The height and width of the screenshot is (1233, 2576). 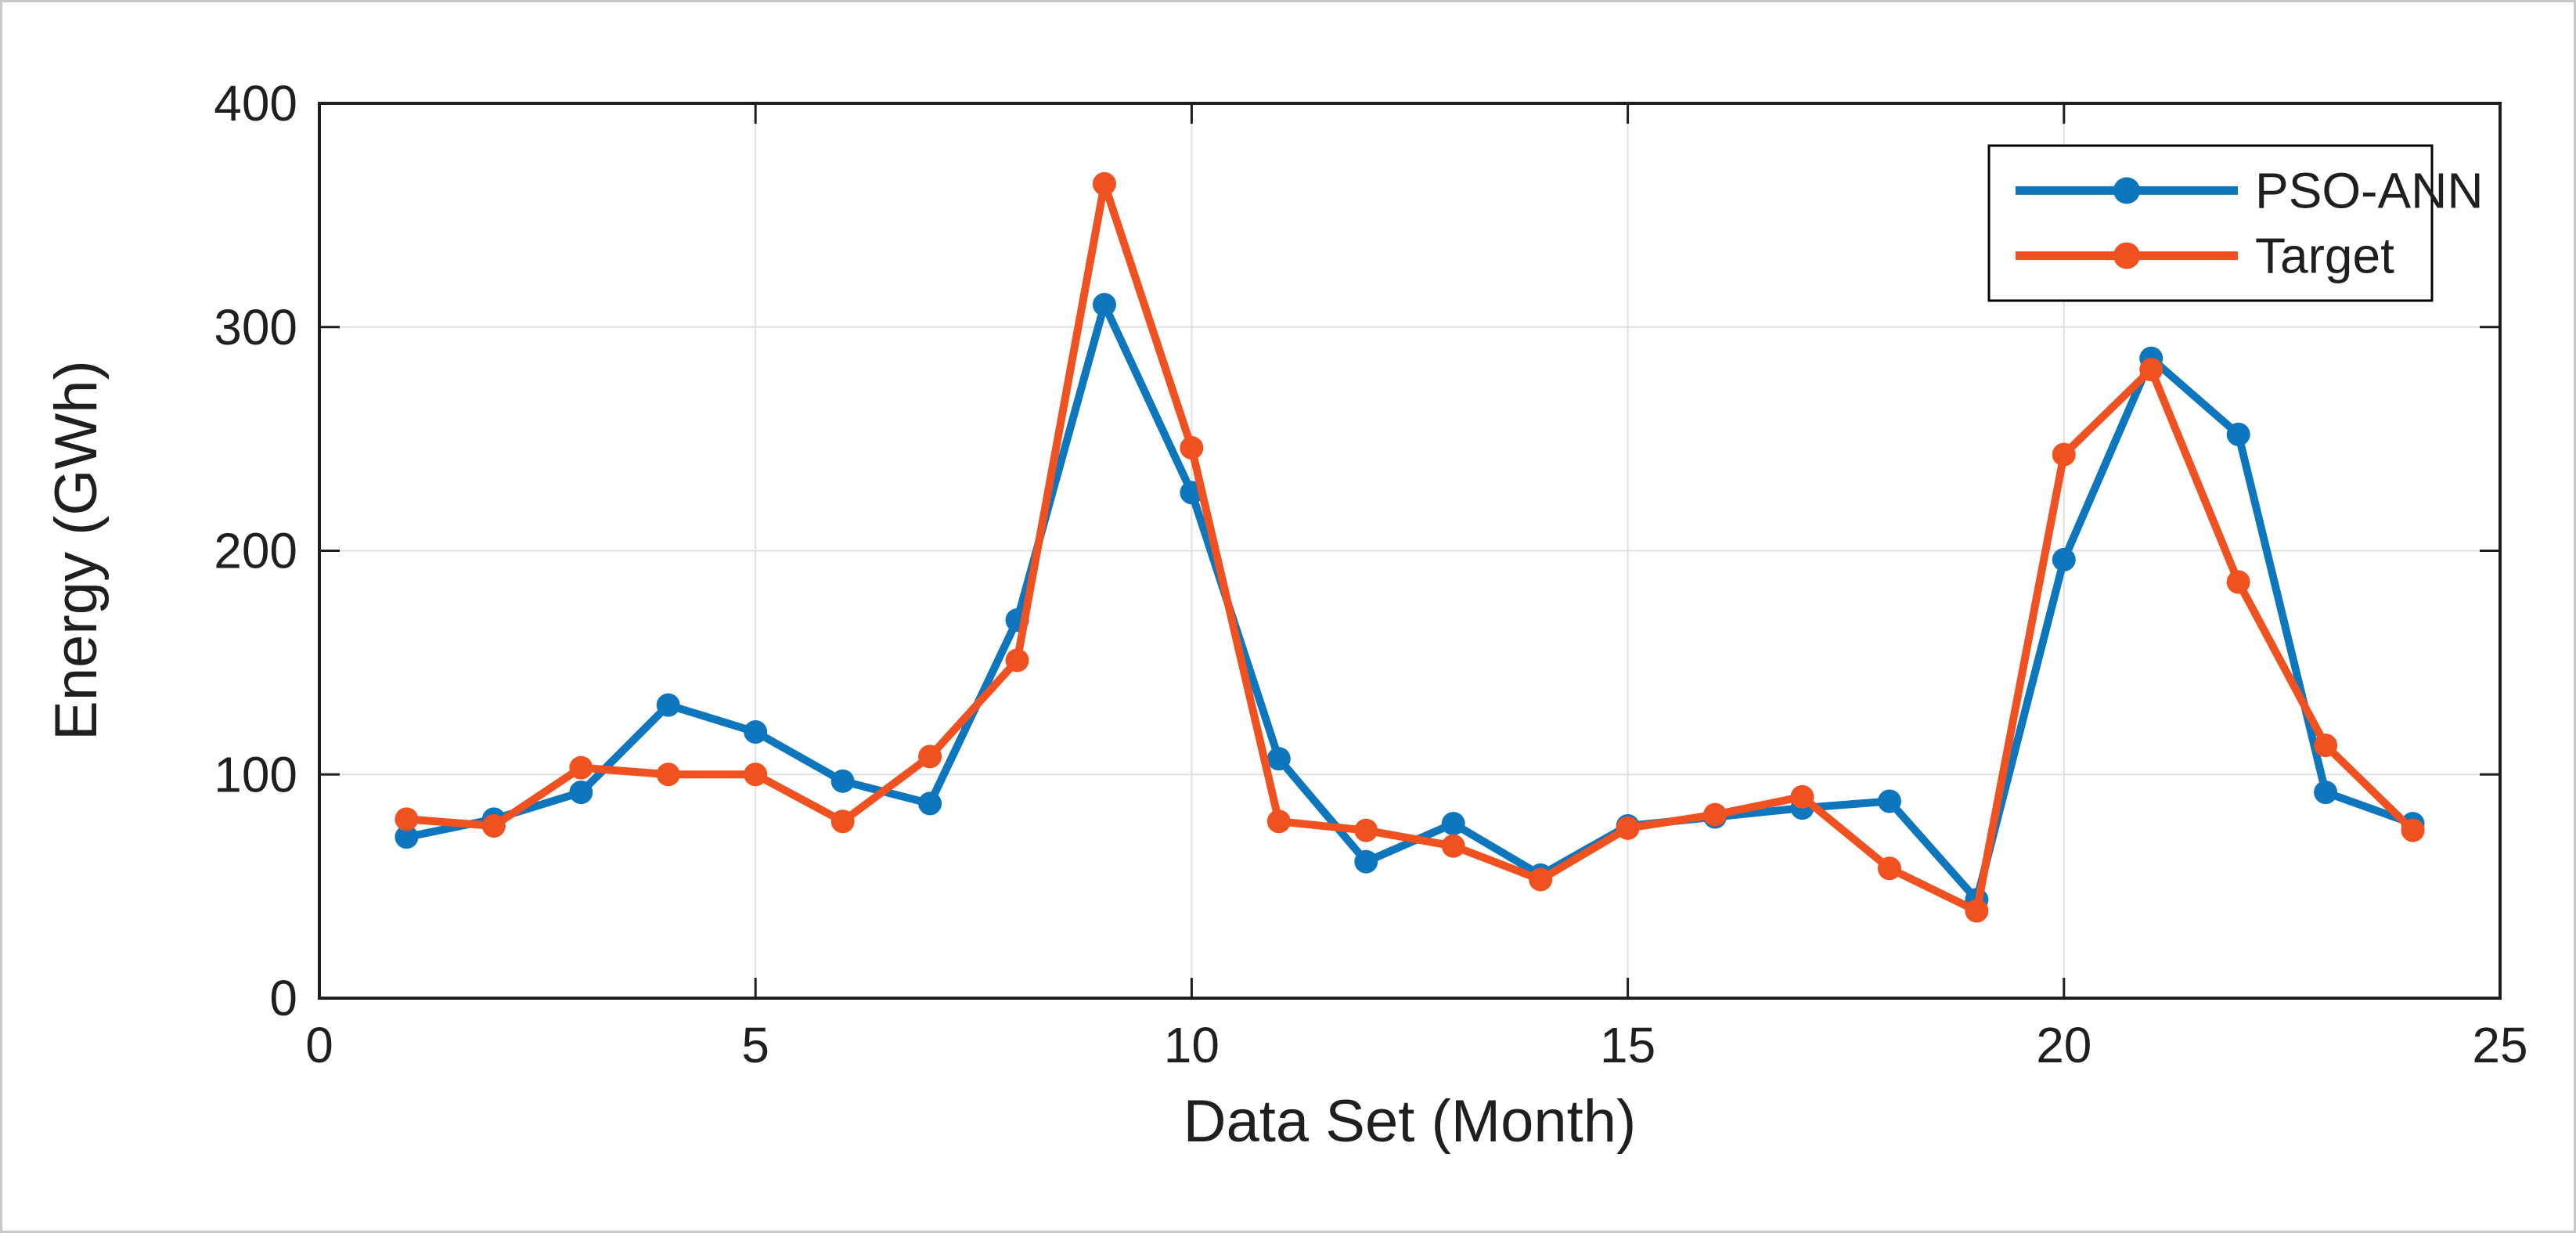 What do you see at coordinates (2499, 1045) in the screenshot?
I see `x-tick-label: 25` at bounding box center [2499, 1045].